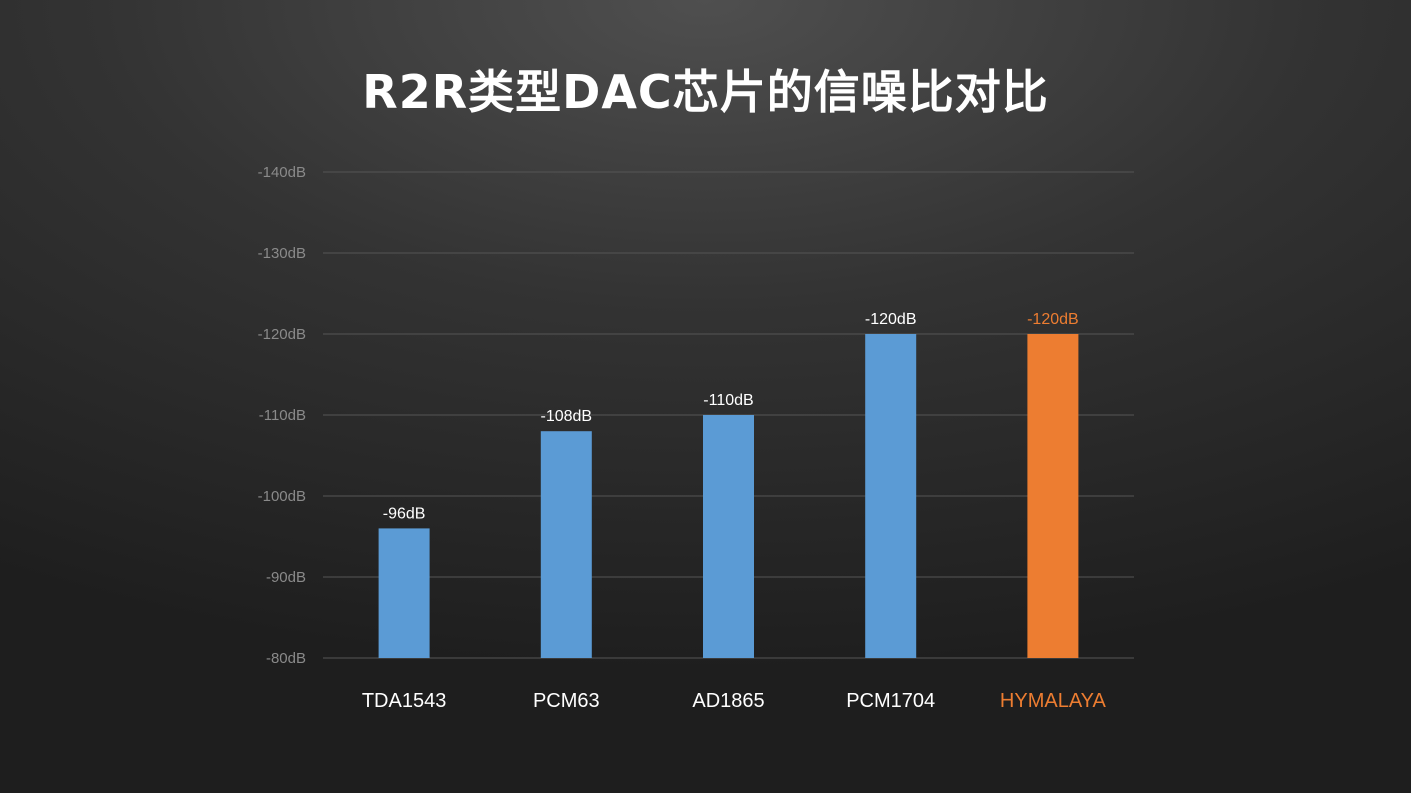  What do you see at coordinates (567, 416) in the screenshot?
I see `data-label: -108dB` at bounding box center [567, 416].